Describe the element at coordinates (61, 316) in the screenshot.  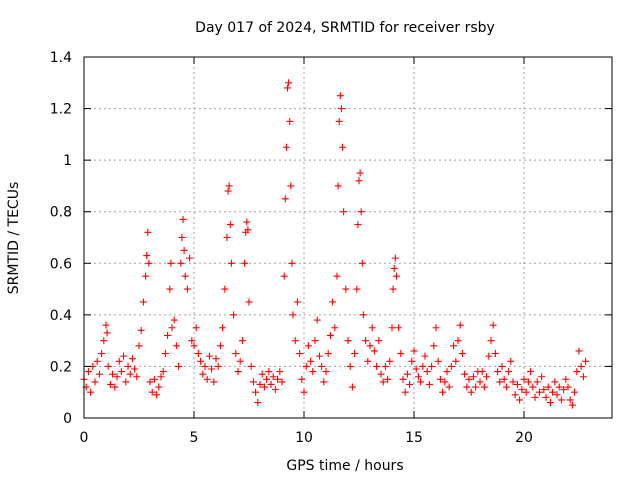
I see `y-tick-label: 0.4` at that location.